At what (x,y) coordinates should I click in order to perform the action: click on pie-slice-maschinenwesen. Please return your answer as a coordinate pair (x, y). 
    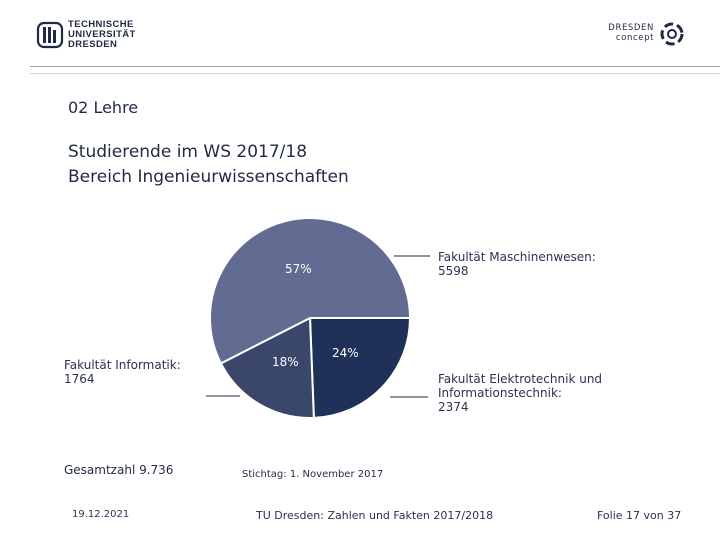
    Looking at the image, I should click on (310, 291).